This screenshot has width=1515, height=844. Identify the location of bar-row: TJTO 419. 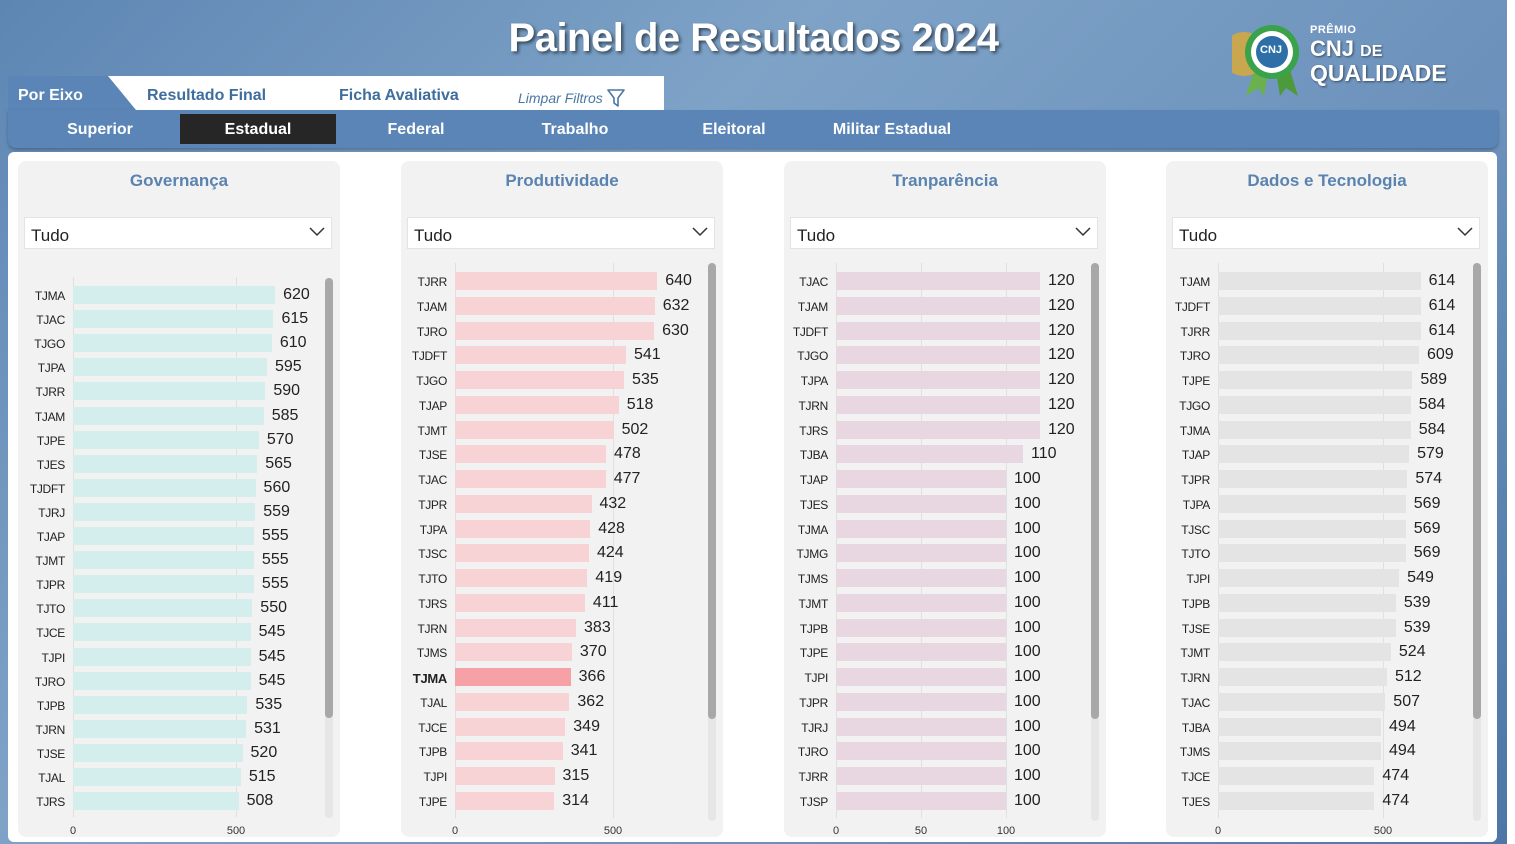
(561, 578).